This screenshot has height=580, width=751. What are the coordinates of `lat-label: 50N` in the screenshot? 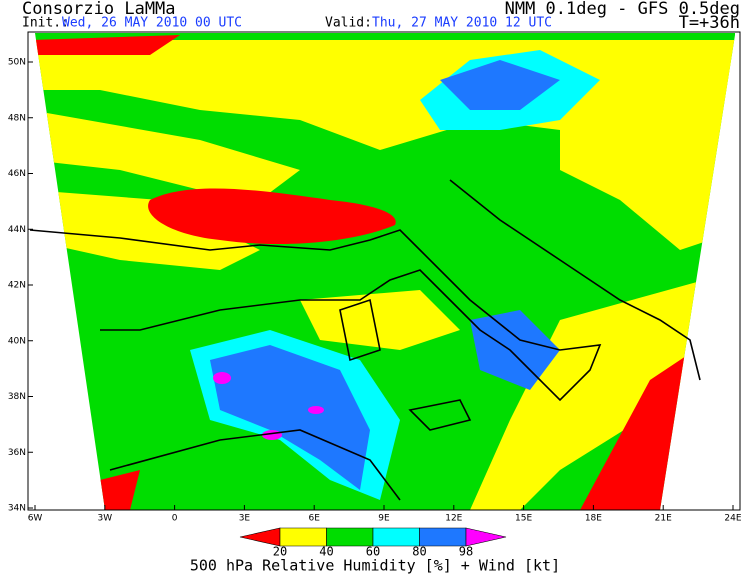 It's located at (17, 63).